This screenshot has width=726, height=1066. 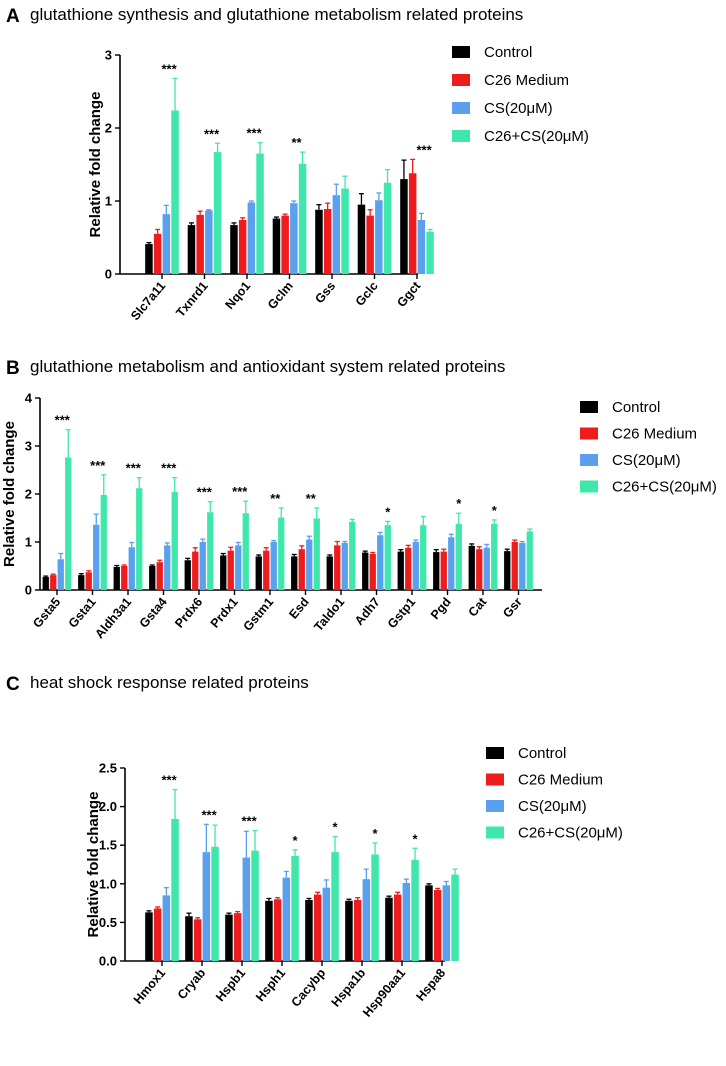 I want to click on y-axis-label: Relative fold change, so click(x=95, y=165).